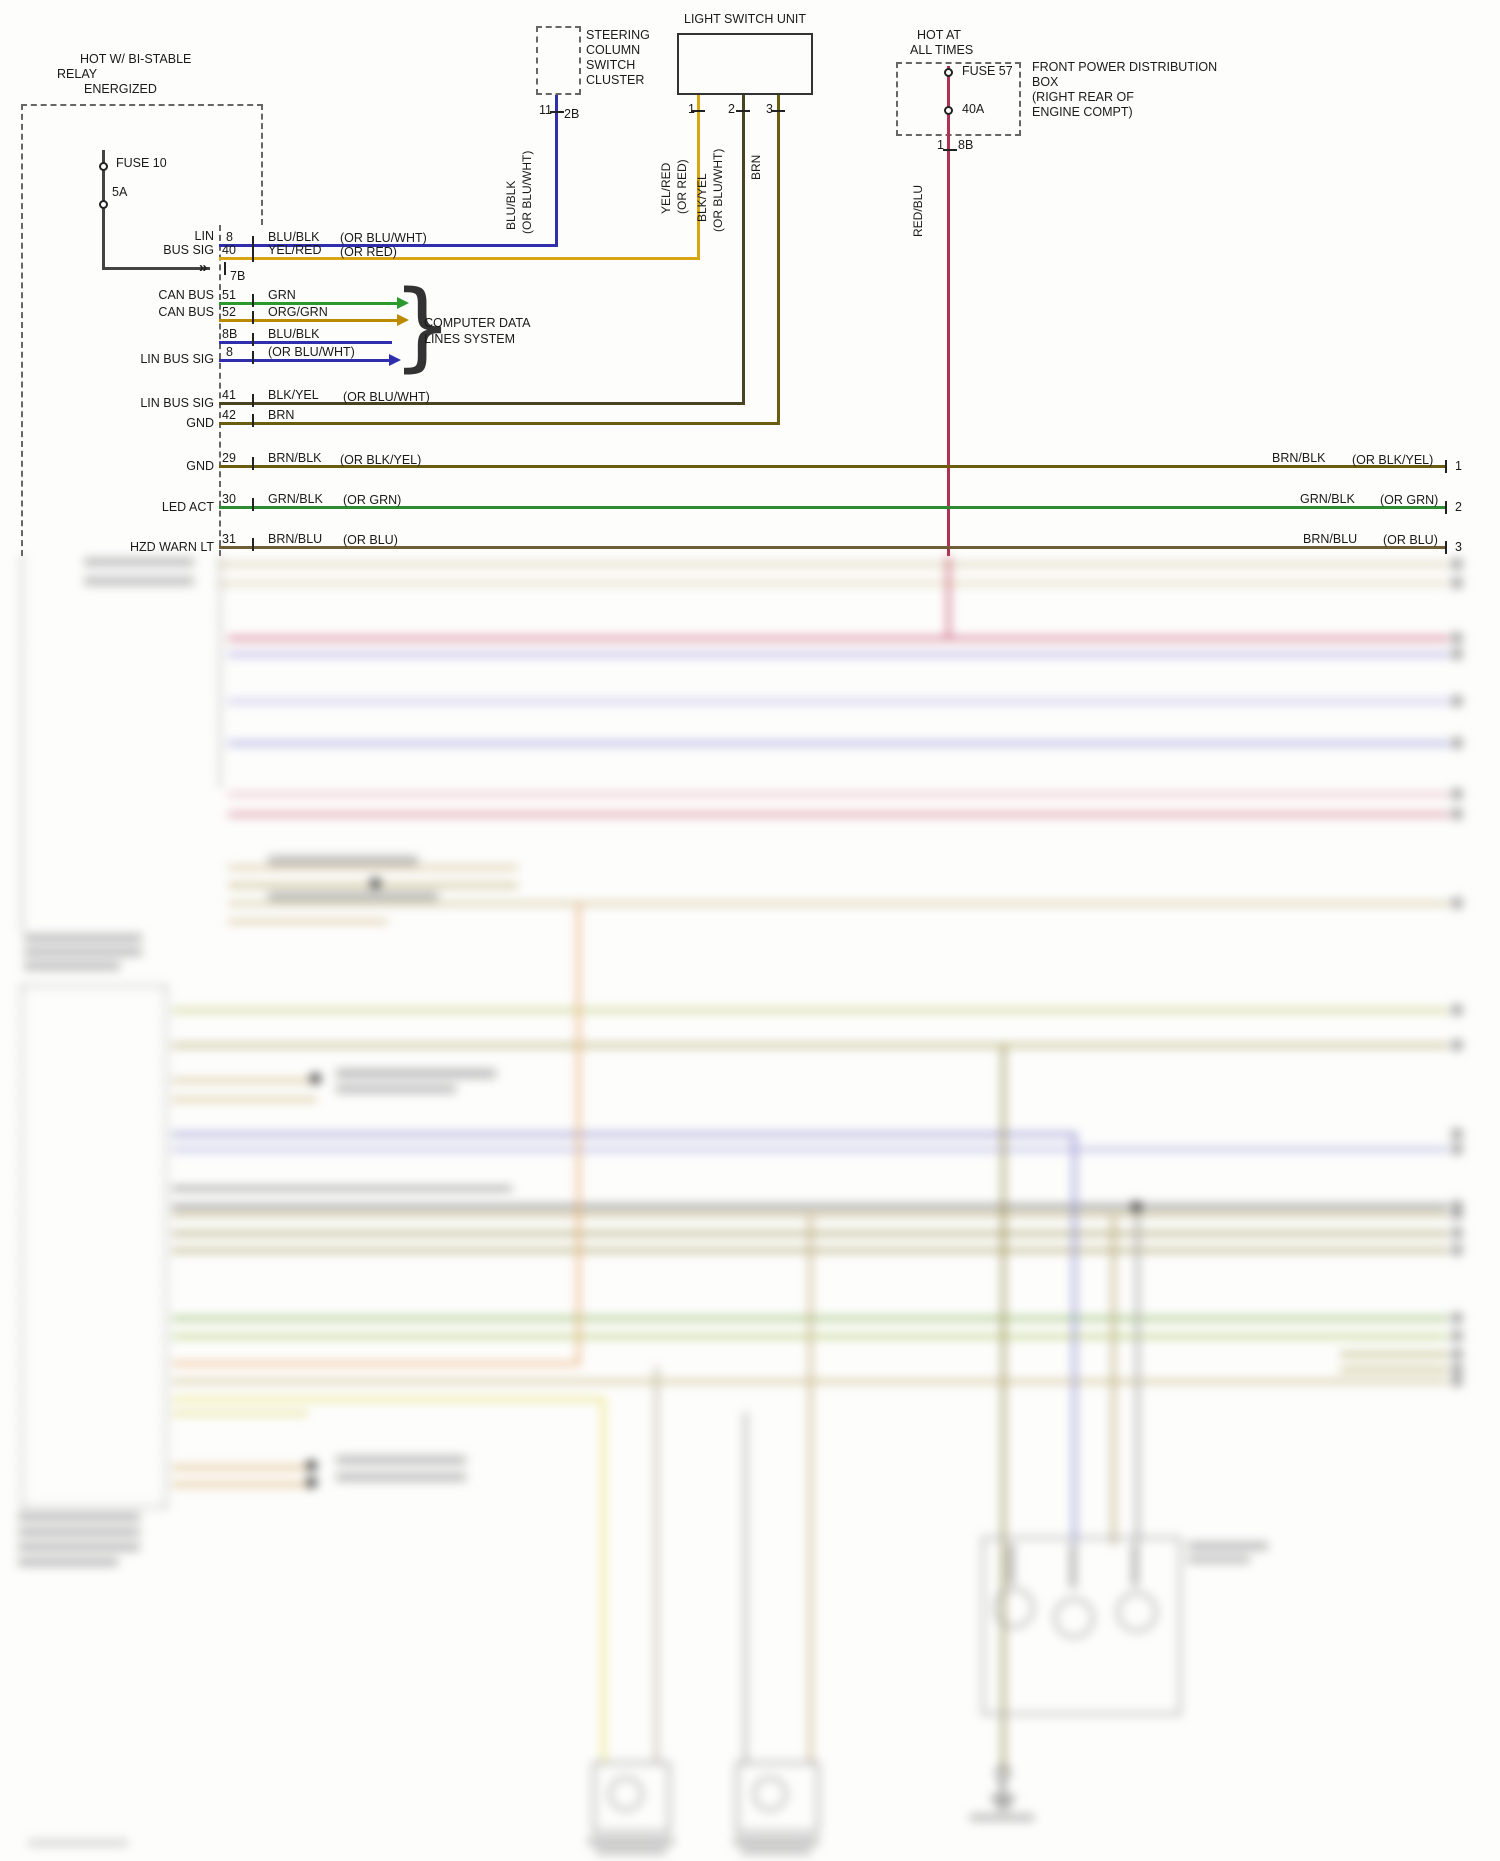 Image resolution: width=1500 pixels, height=1861 pixels. Describe the element at coordinates (388, 245) in the screenshot. I see `wire-blu-blk-pin8` at that location.